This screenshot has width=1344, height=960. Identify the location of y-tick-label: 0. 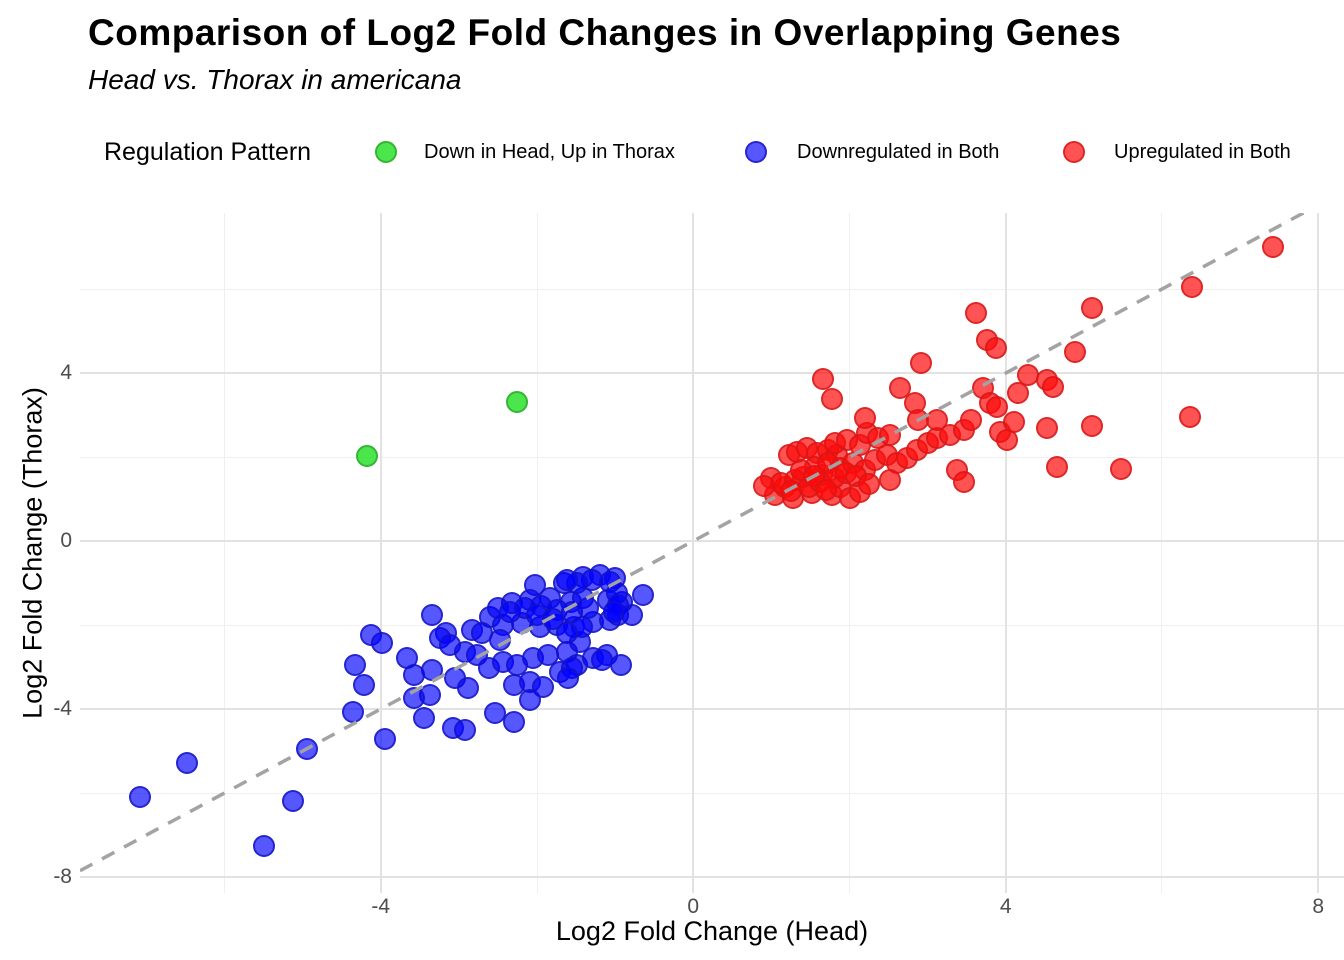
(66, 541).